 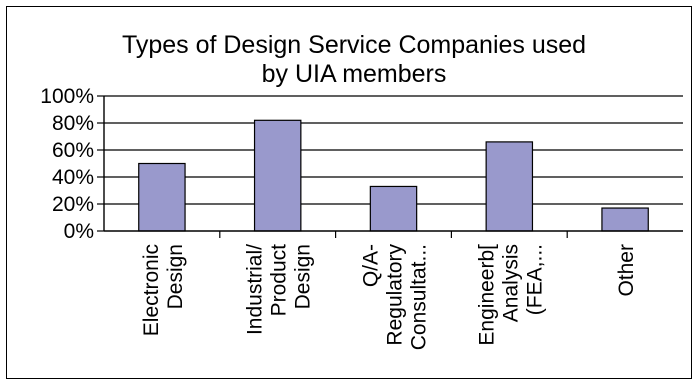 What do you see at coordinates (371, 265) in the screenshot?
I see `x-category-label: Q/A-` at bounding box center [371, 265].